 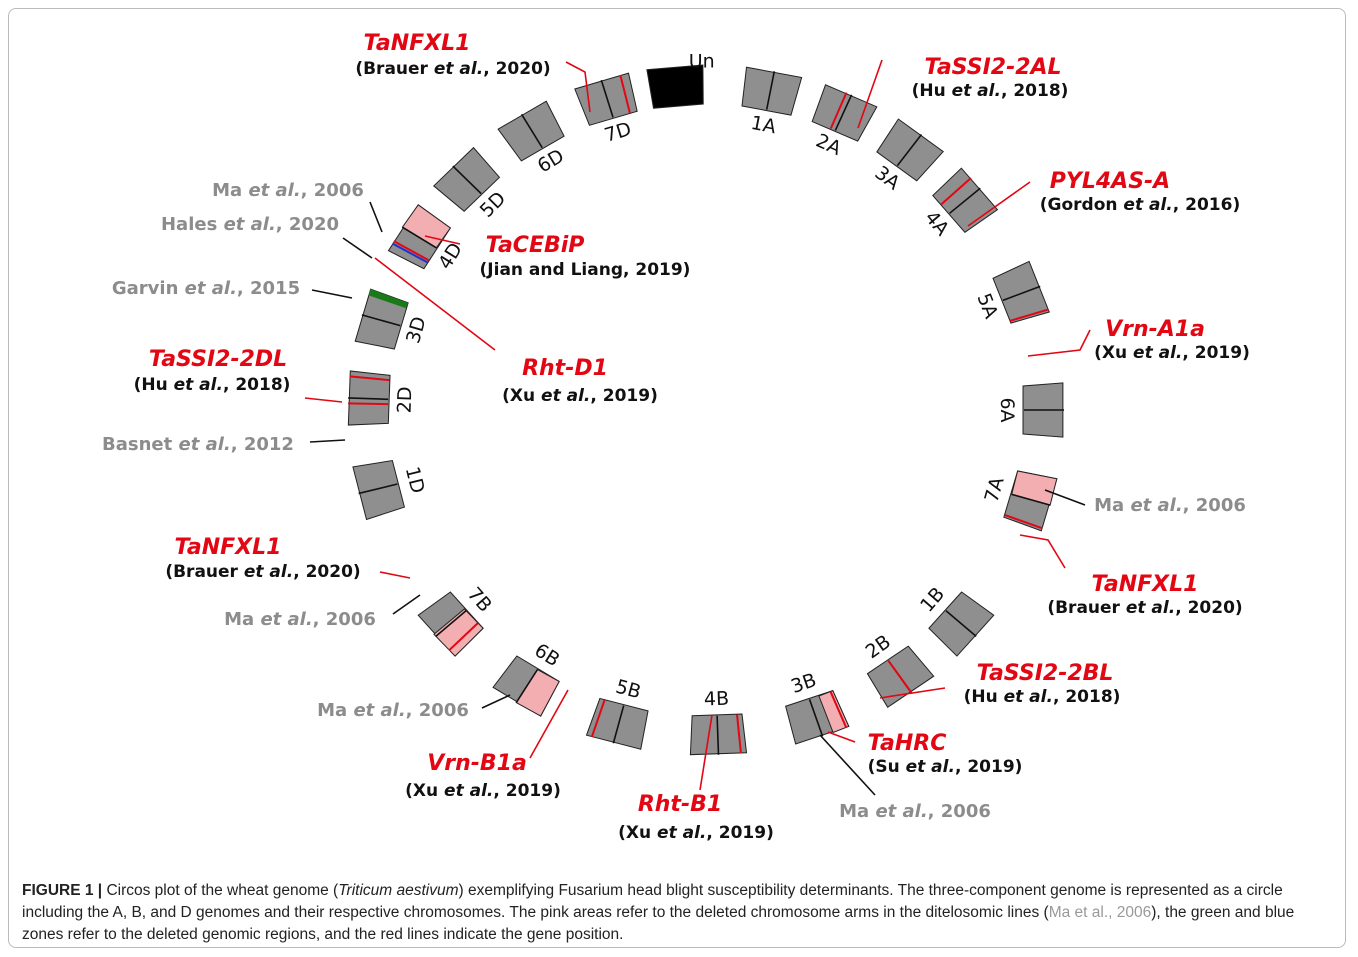 What do you see at coordinates (417, 43) in the screenshot?
I see `gene-name: TaNFXL1` at bounding box center [417, 43].